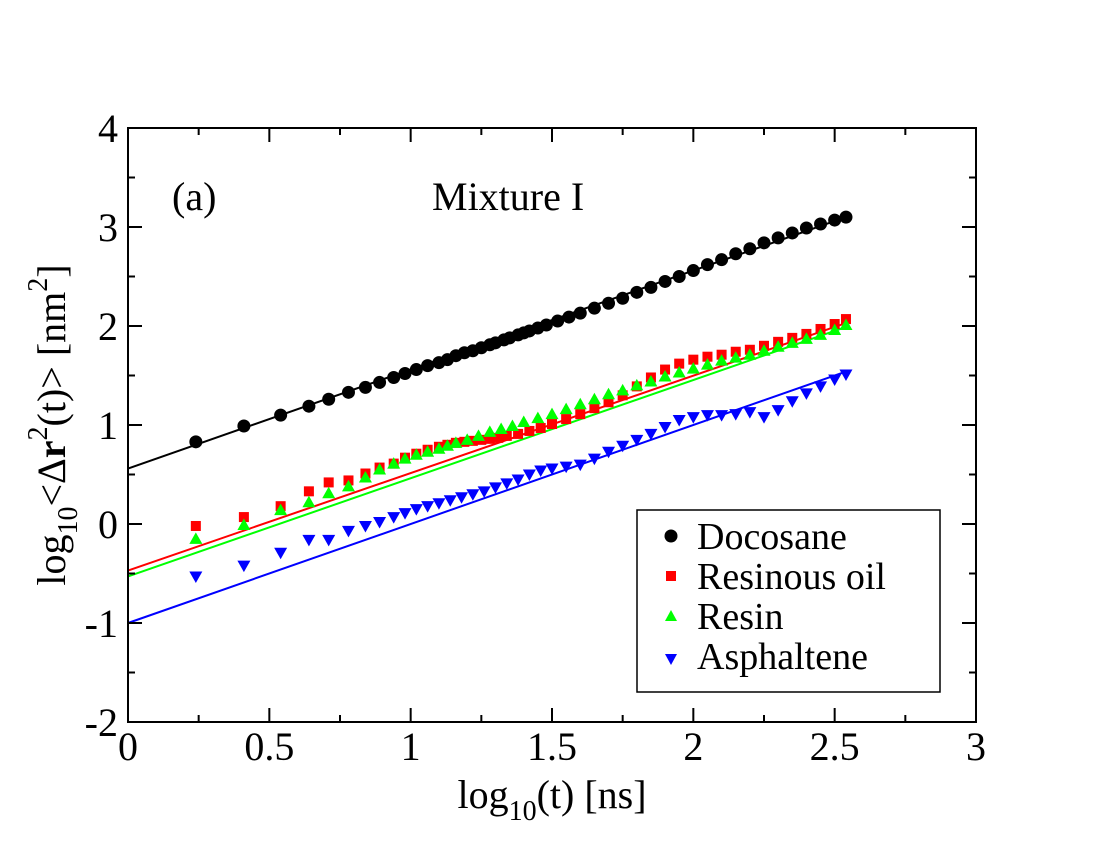  What do you see at coordinates (101, 722) in the screenshot?
I see `y-tick-label: -2` at bounding box center [101, 722].